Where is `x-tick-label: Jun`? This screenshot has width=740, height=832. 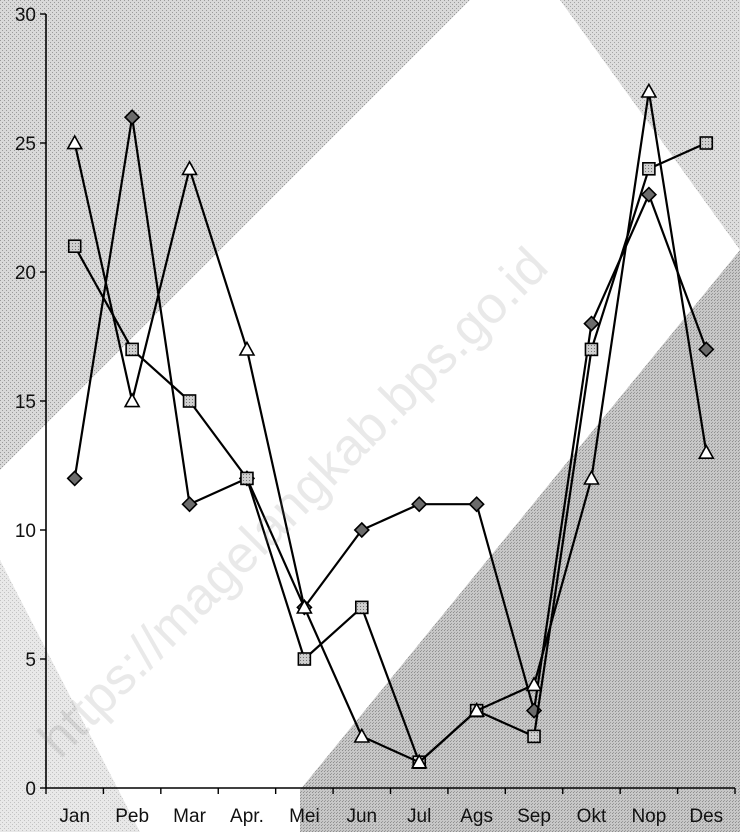
x-tick-label: Jun is located at coordinates (361, 816).